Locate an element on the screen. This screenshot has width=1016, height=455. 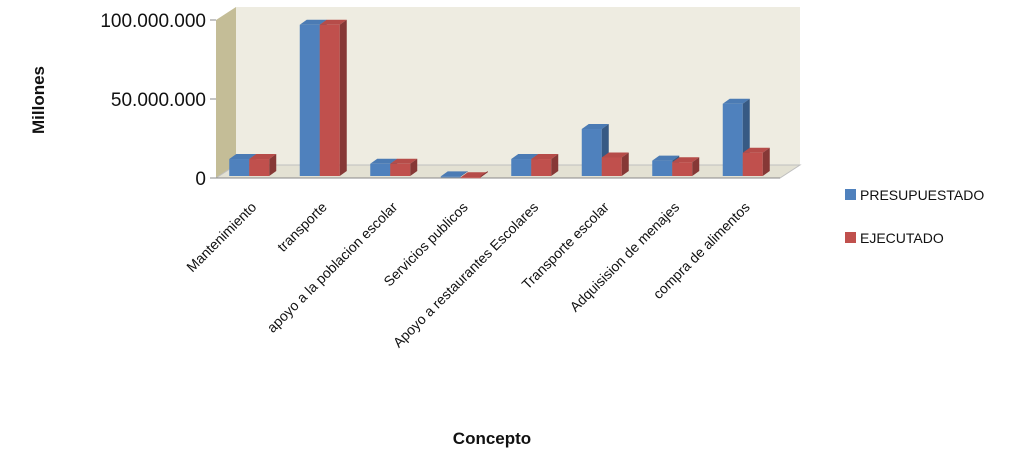
x-axis-title: Concepto is located at coordinates (492, 438).